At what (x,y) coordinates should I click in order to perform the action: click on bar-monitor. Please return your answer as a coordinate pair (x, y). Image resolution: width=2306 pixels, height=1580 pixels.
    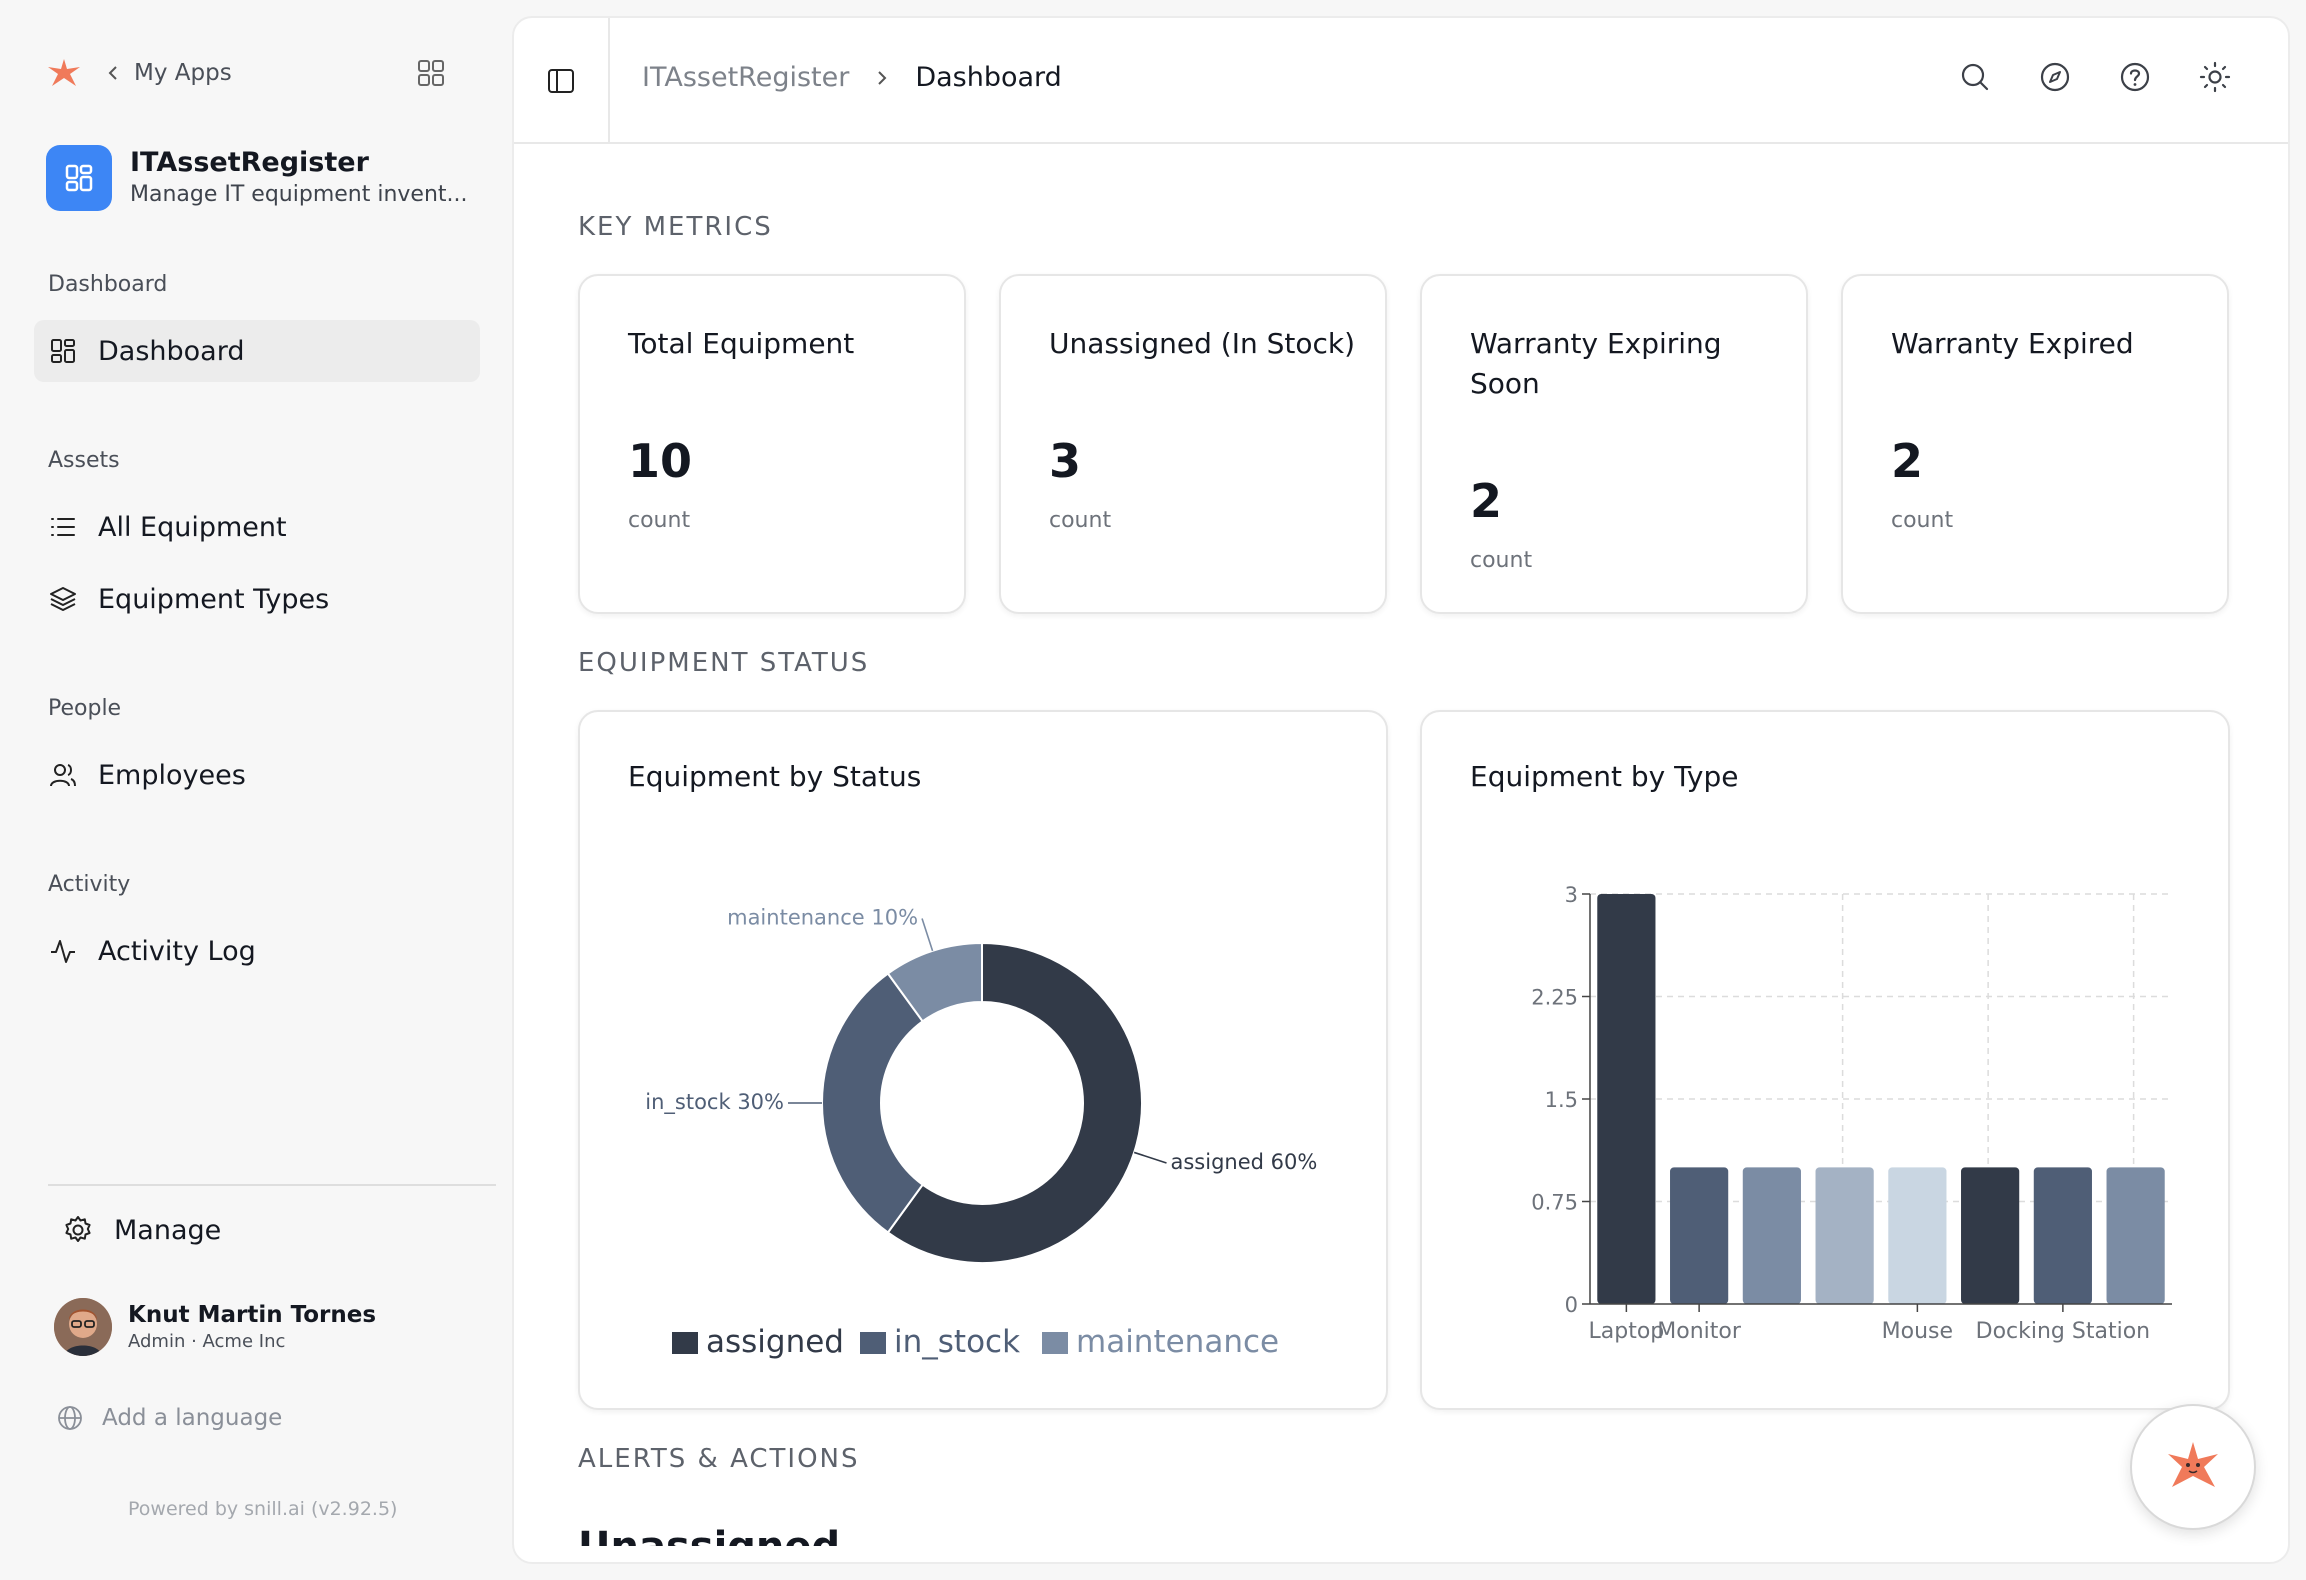
    Looking at the image, I should click on (1699, 1235).